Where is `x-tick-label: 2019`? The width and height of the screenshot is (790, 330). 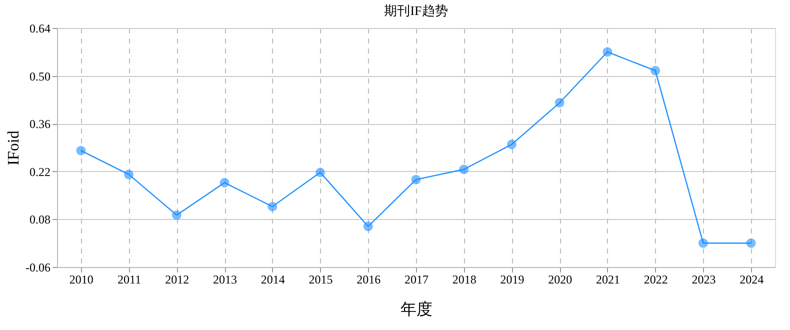 x-tick-label: 2019 is located at coordinates (512, 279).